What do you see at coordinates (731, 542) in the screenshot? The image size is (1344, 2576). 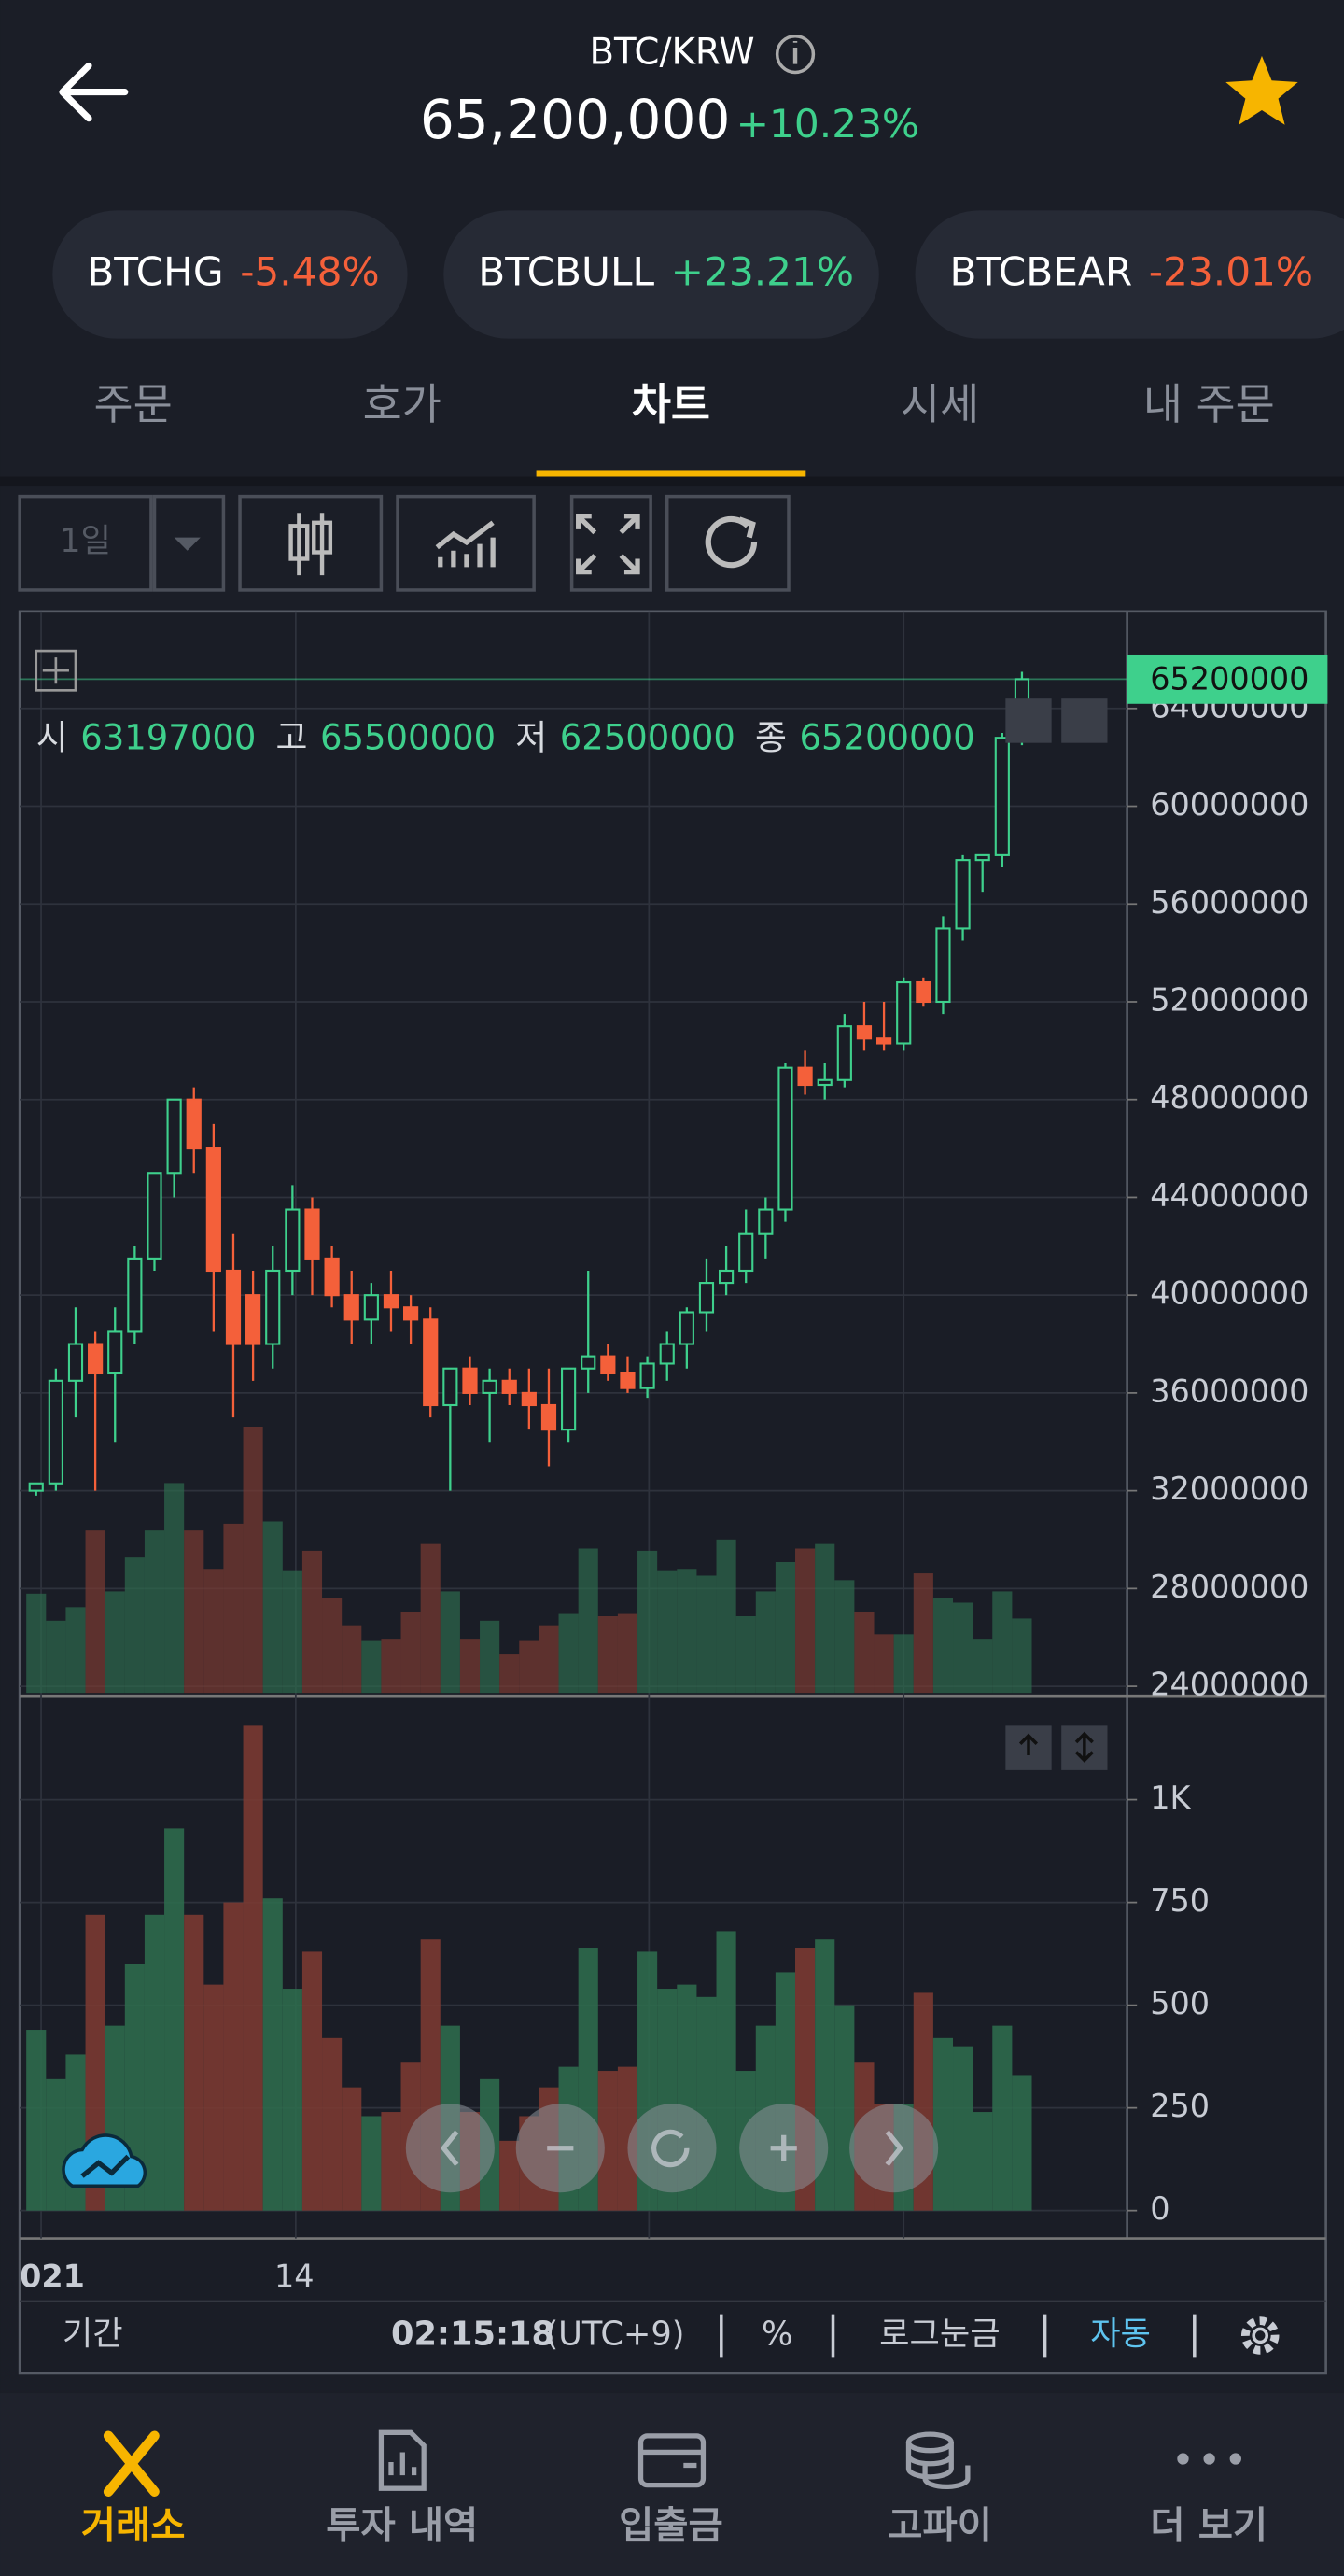 I see `refresh-icon` at bounding box center [731, 542].